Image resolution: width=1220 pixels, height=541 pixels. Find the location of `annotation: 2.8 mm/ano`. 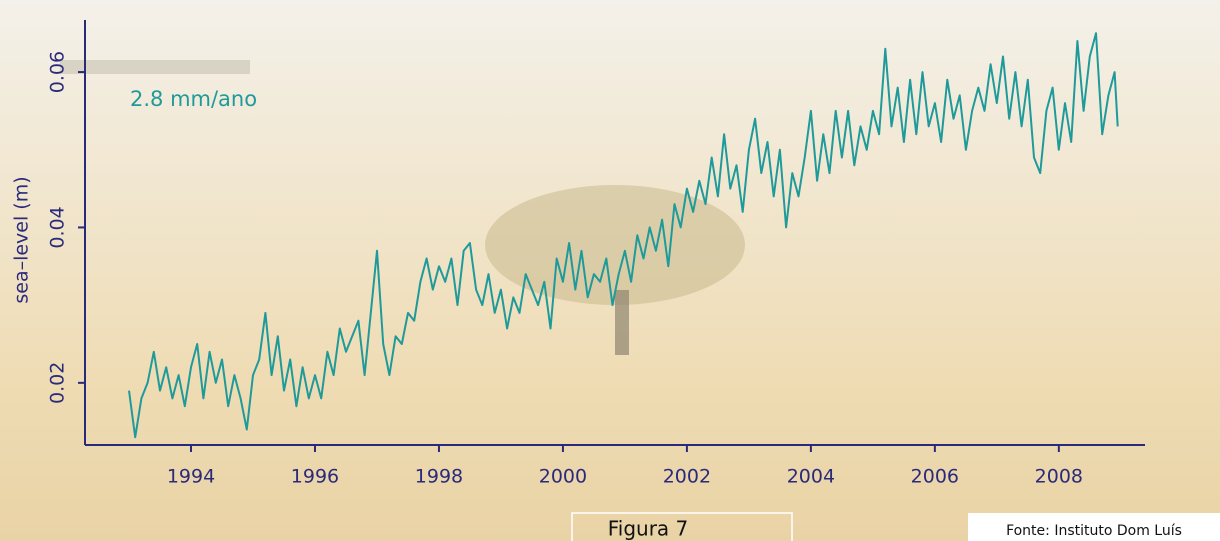

annotation: 2.8 mm/ano is located at coordinates (193, 99).